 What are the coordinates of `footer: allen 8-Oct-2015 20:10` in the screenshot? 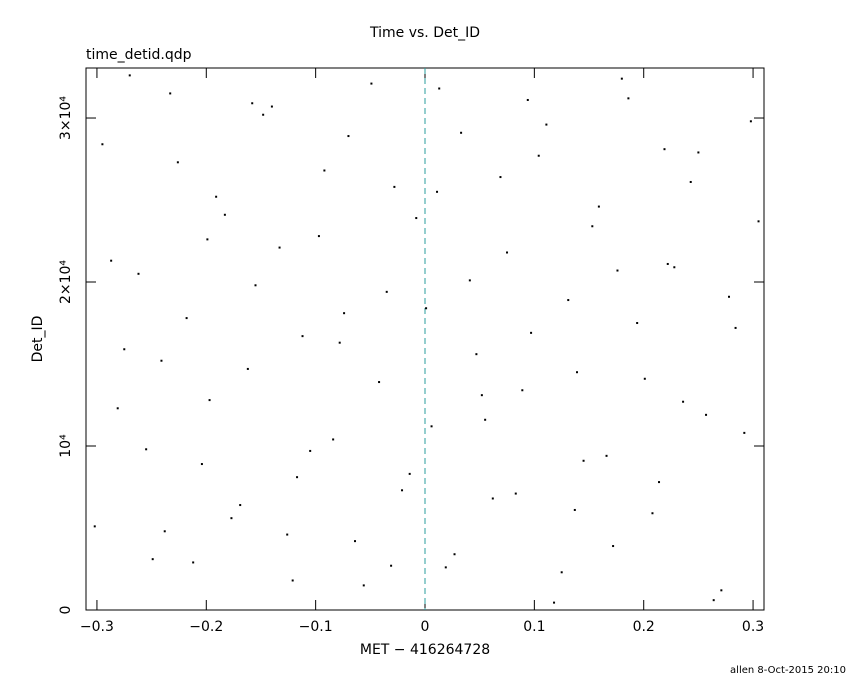 It's located at (788, 670).